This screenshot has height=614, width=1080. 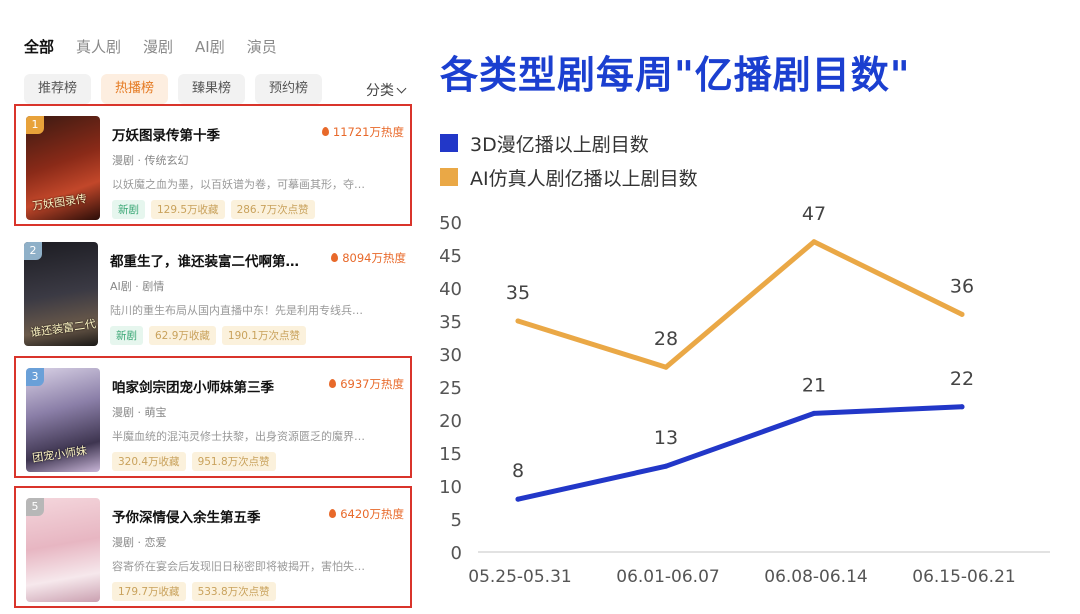 What do you see at coordinates (150, 160) in the screenshot?
I see `item-genre: 漫剧 · 传统玄幻` at bounding box center [150, 160].